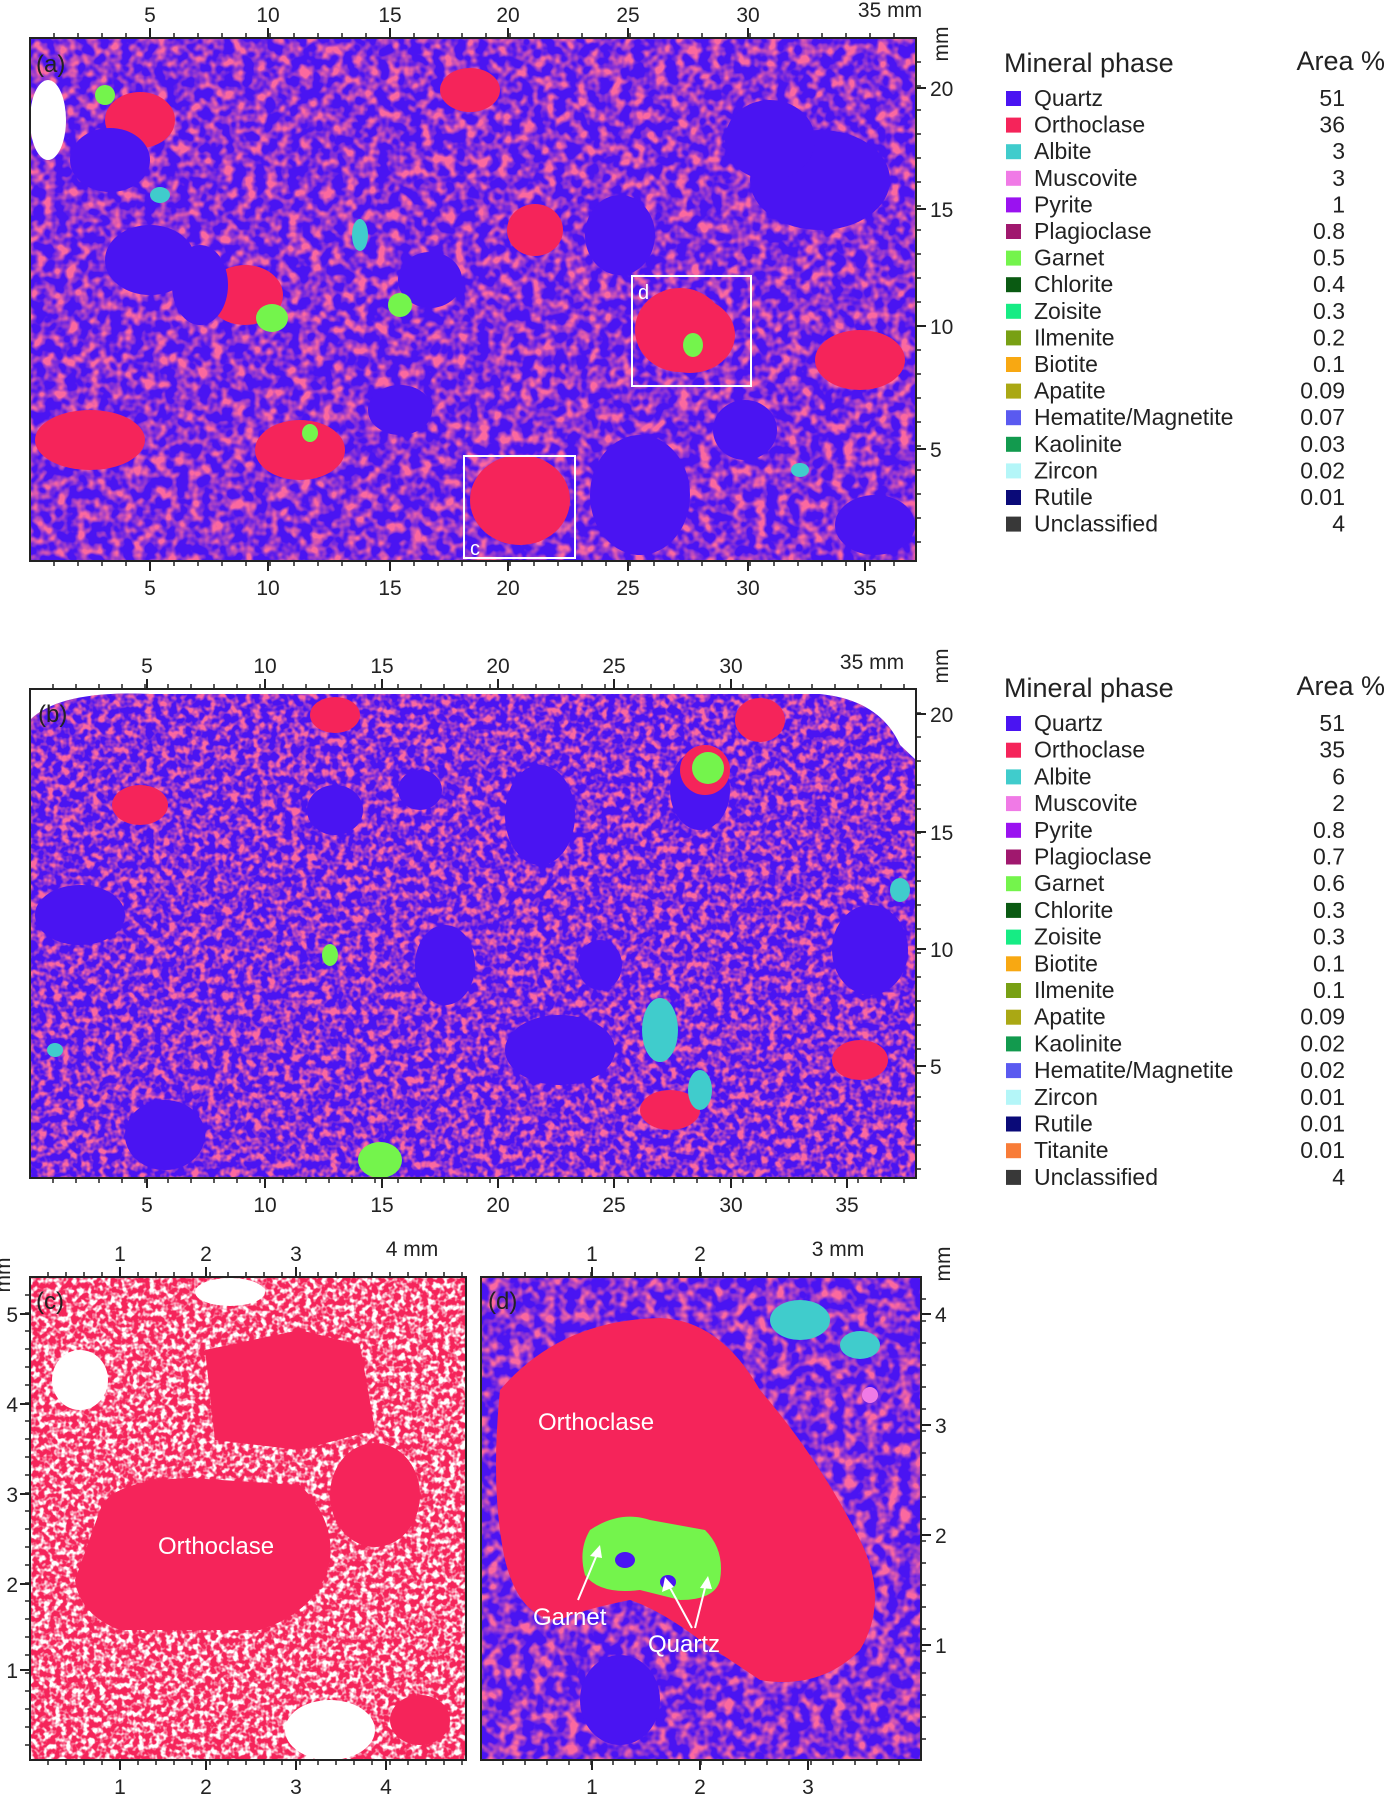 This screenshot has width=1384, height=1800. Describe the element at coordinates (381, 1205) in the screenshot. I see `b-bottom-tick-label: 15` at that location.